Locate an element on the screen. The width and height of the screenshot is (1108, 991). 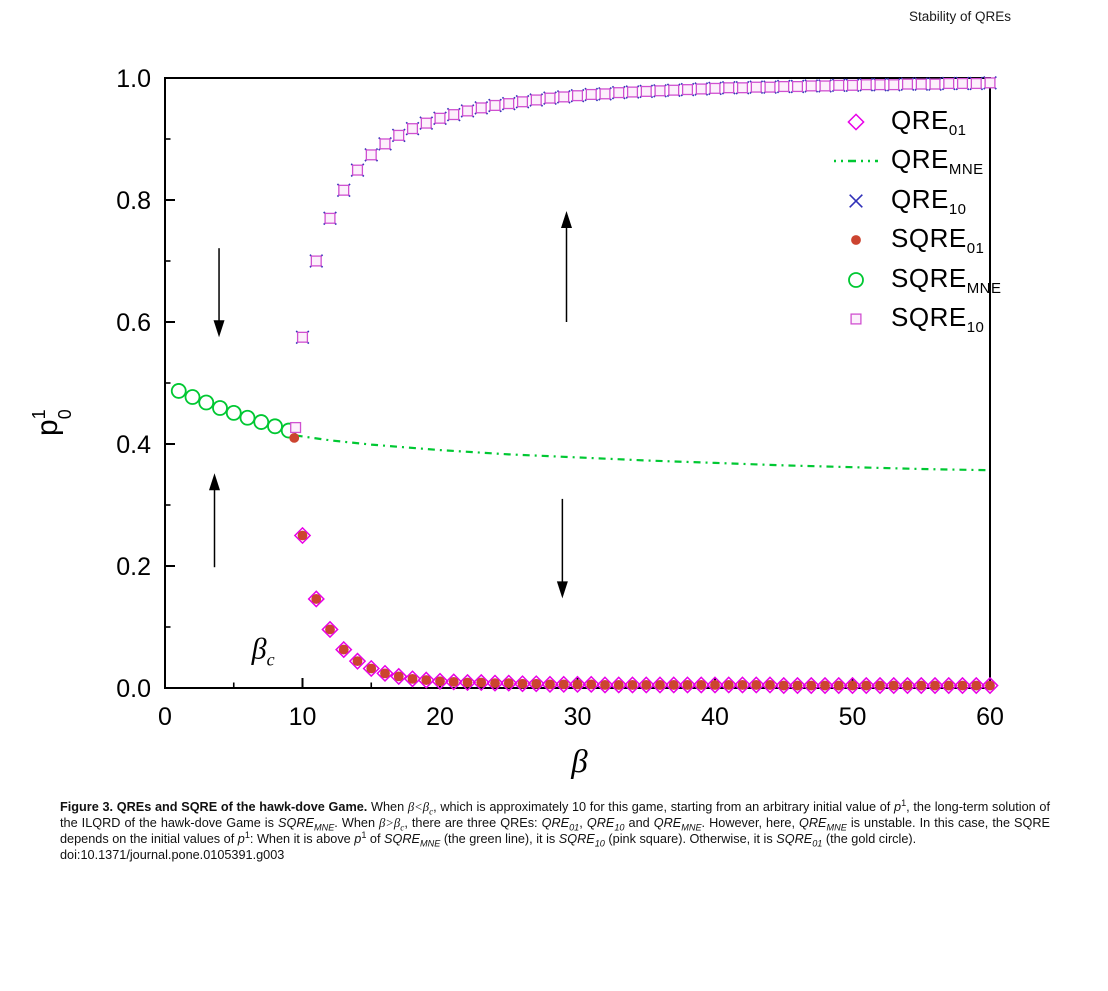
x-cross-icon is located at coordinates (856, 201).